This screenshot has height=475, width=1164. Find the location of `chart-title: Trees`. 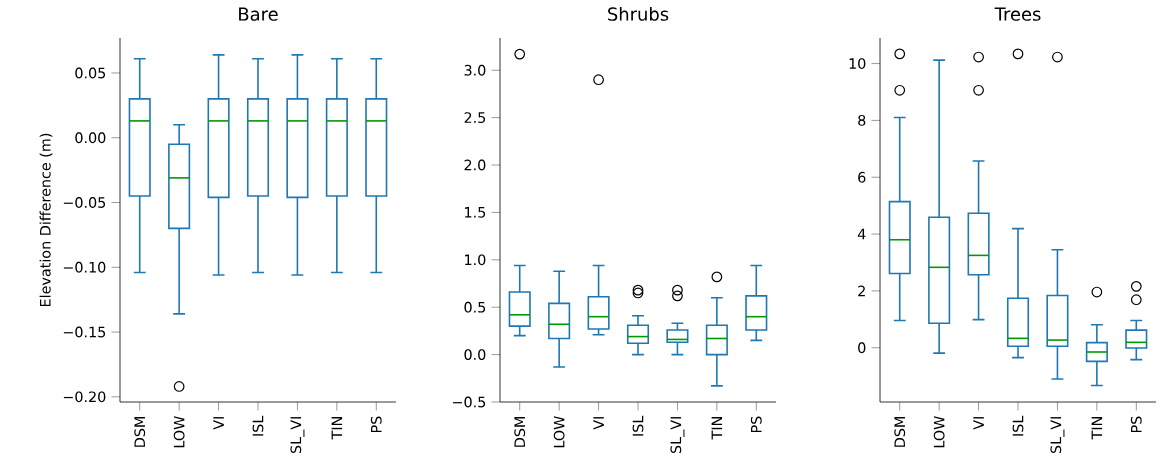

chart-title: Trees is located at coordinates (1017, 14).